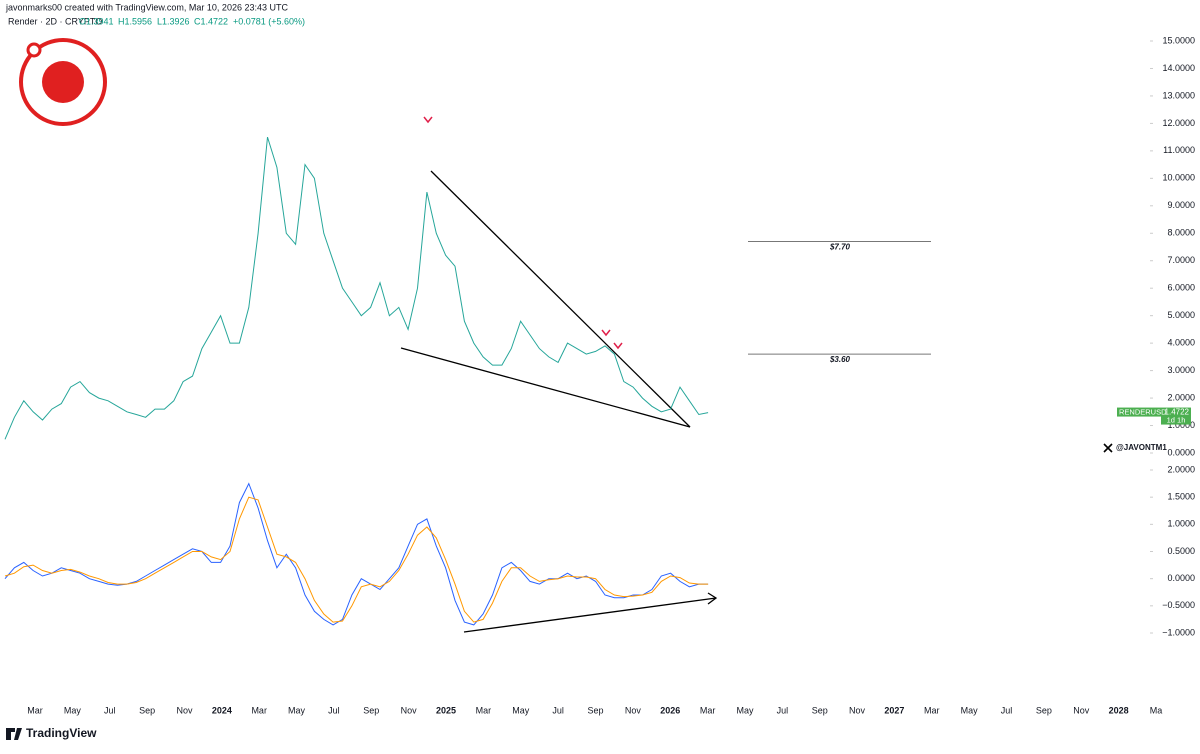 The height and width of the screenshot is (754, 1200). Describe the element at coordinates (173, 21) in the screenshot. I see `low: L1.3926` at that location.